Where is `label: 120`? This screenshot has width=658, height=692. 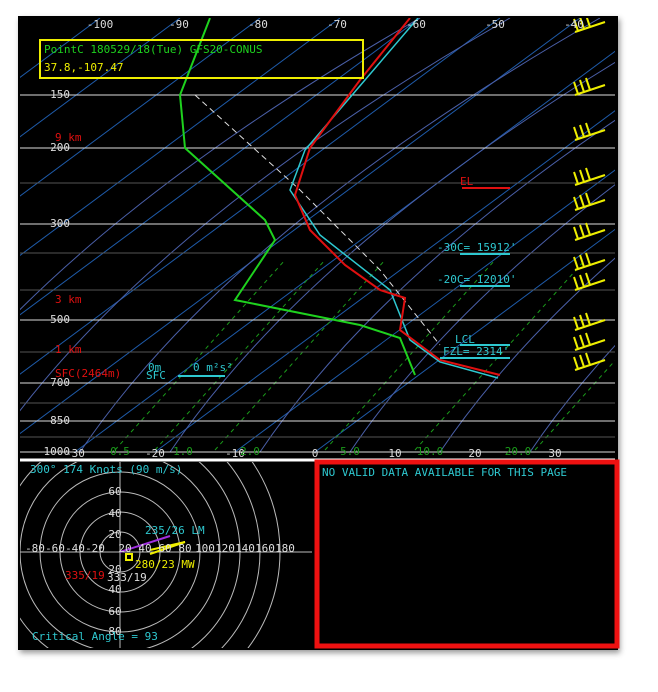 label: 120 is located at coordinates (225, 548).